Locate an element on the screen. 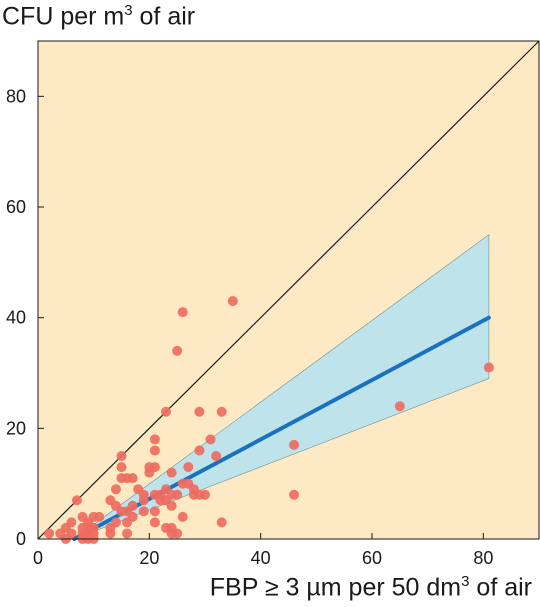  y-tick-label: 60 is located at coordinates (16, 207).